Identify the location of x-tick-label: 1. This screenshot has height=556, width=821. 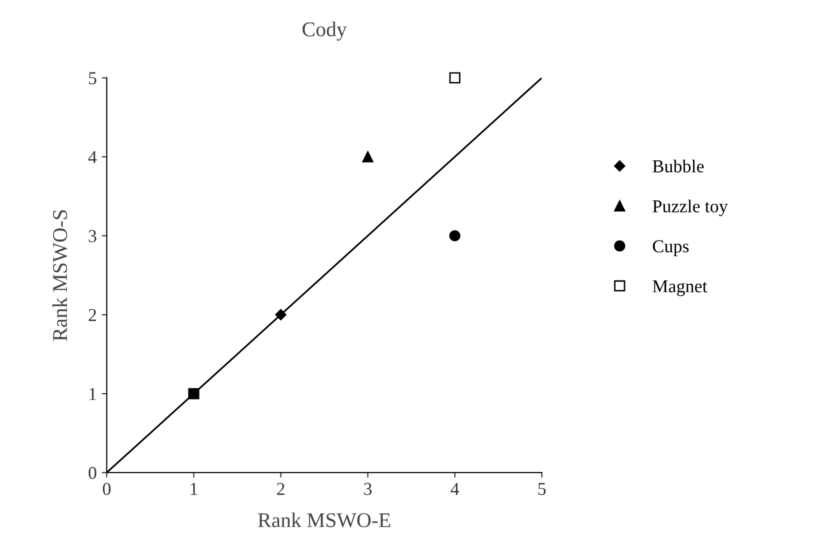
(194, 488).